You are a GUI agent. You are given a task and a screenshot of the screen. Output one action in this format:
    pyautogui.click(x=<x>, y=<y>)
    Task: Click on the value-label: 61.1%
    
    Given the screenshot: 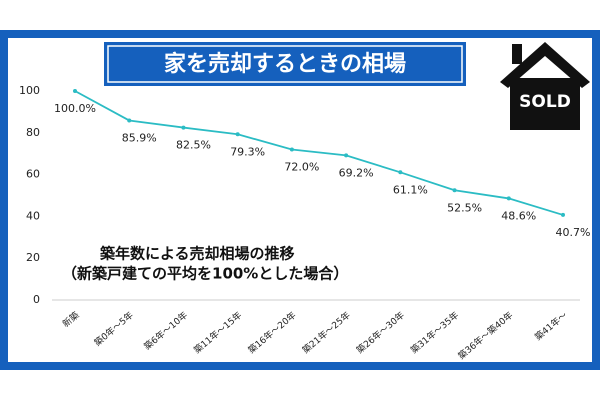 What is the action you would take?
    pyautogui.click(x=410, y=189)
    